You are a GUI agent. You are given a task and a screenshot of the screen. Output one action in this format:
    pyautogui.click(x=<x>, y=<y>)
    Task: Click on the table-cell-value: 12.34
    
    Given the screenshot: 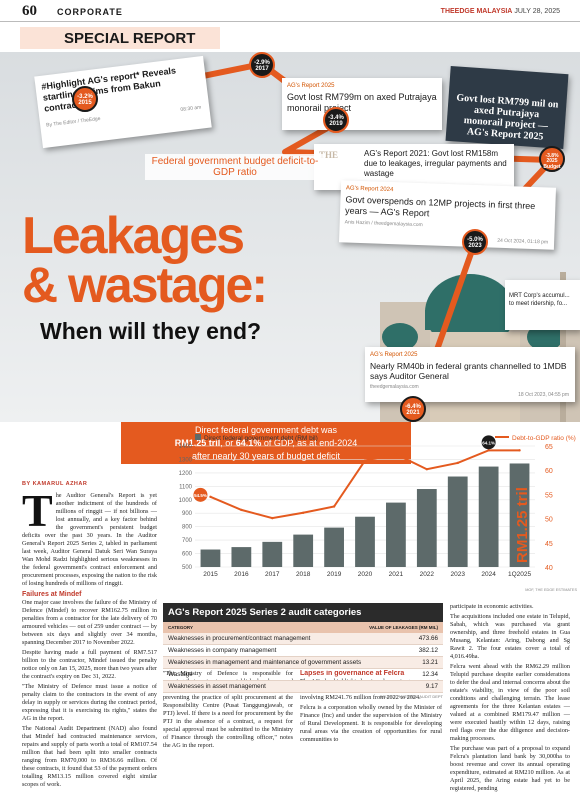 What is the action you would take?
    pyautogui.click(x=430, y=674)
    